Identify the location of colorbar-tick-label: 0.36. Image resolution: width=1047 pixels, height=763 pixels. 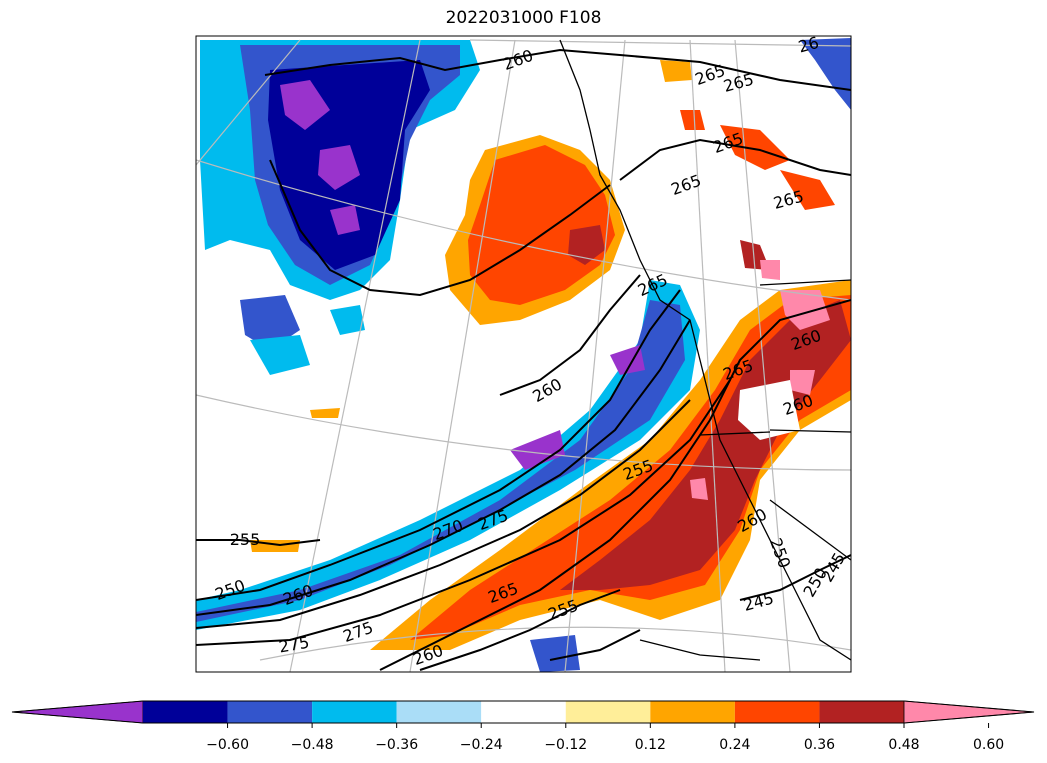
(819, 745).